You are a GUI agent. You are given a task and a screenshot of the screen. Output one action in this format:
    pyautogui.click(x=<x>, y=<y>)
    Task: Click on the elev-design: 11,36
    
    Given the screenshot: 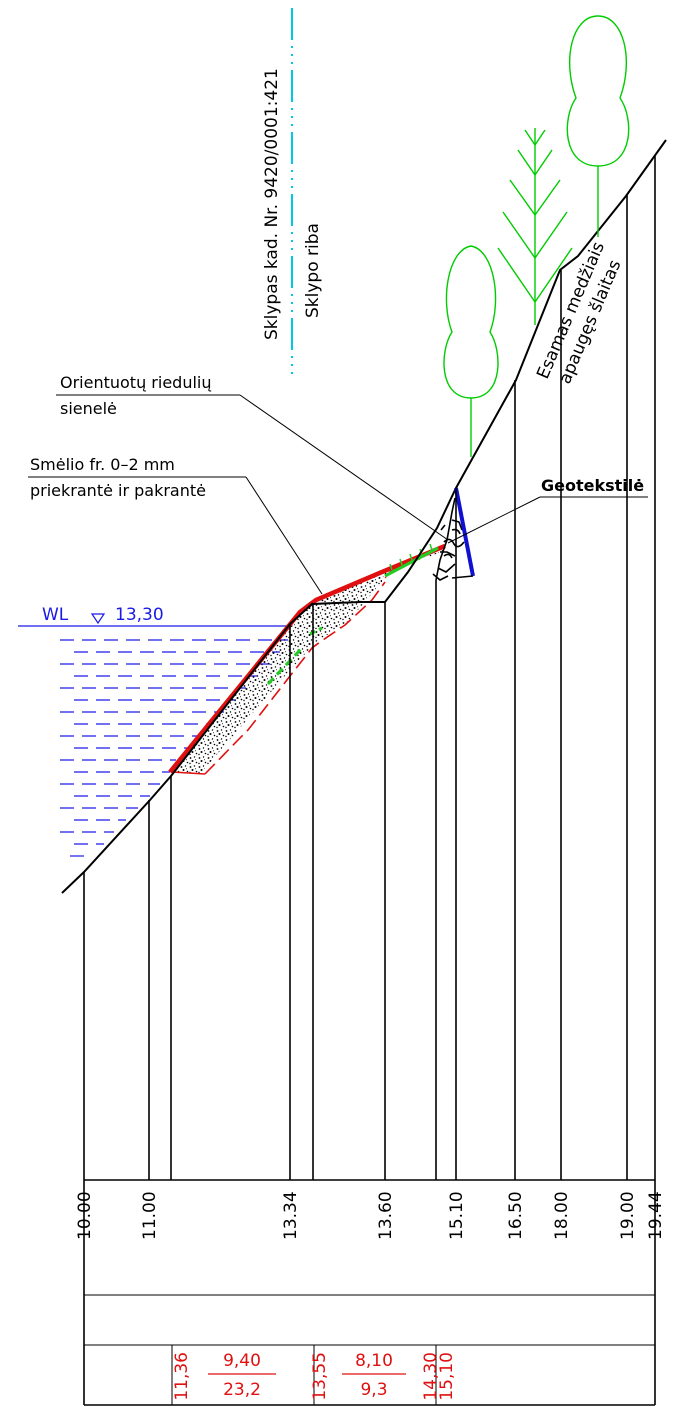 What is the action you would take?
    pyautogui.click(x=182, y=1376)
    